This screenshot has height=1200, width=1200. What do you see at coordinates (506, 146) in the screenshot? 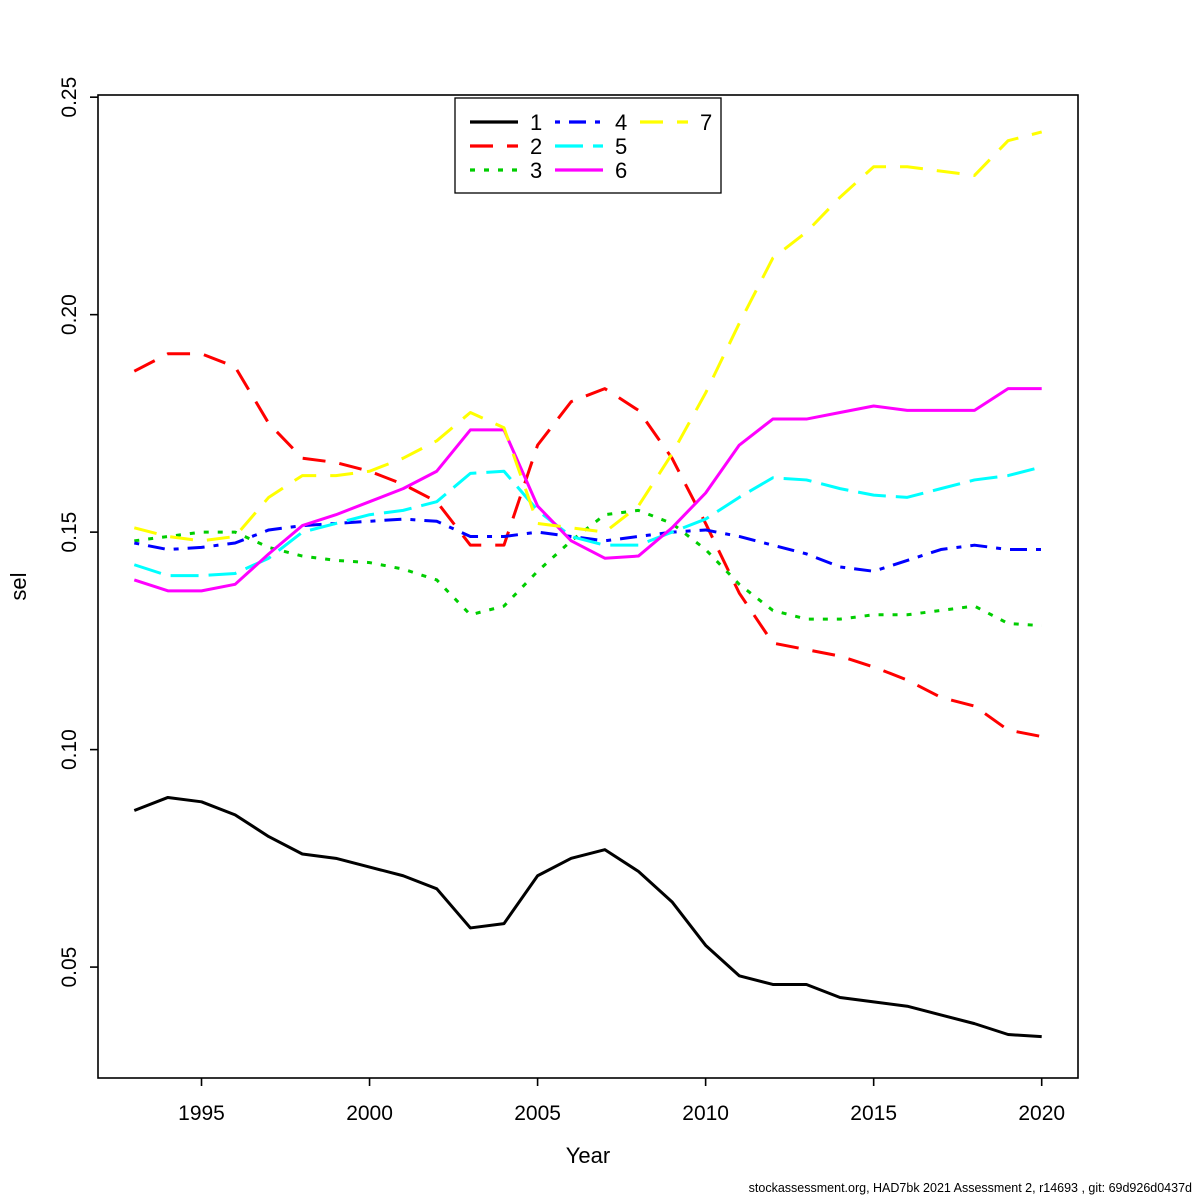
I see `legend-item-2: 2` at bounding box center [506, 146].